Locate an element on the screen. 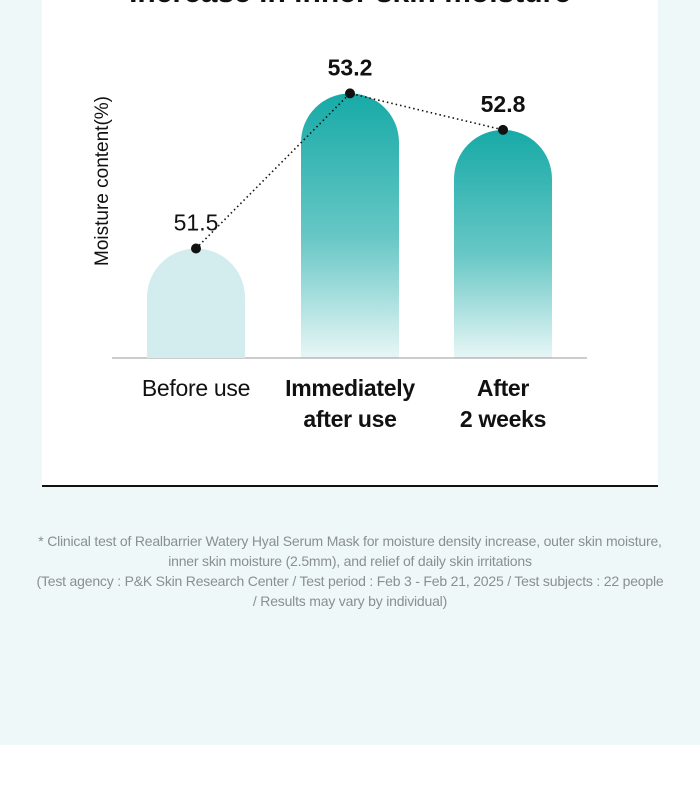 This screenshot has width=700, height=792. chart-title: Increase in inner skin moisture is located at coordinates (350, 4).